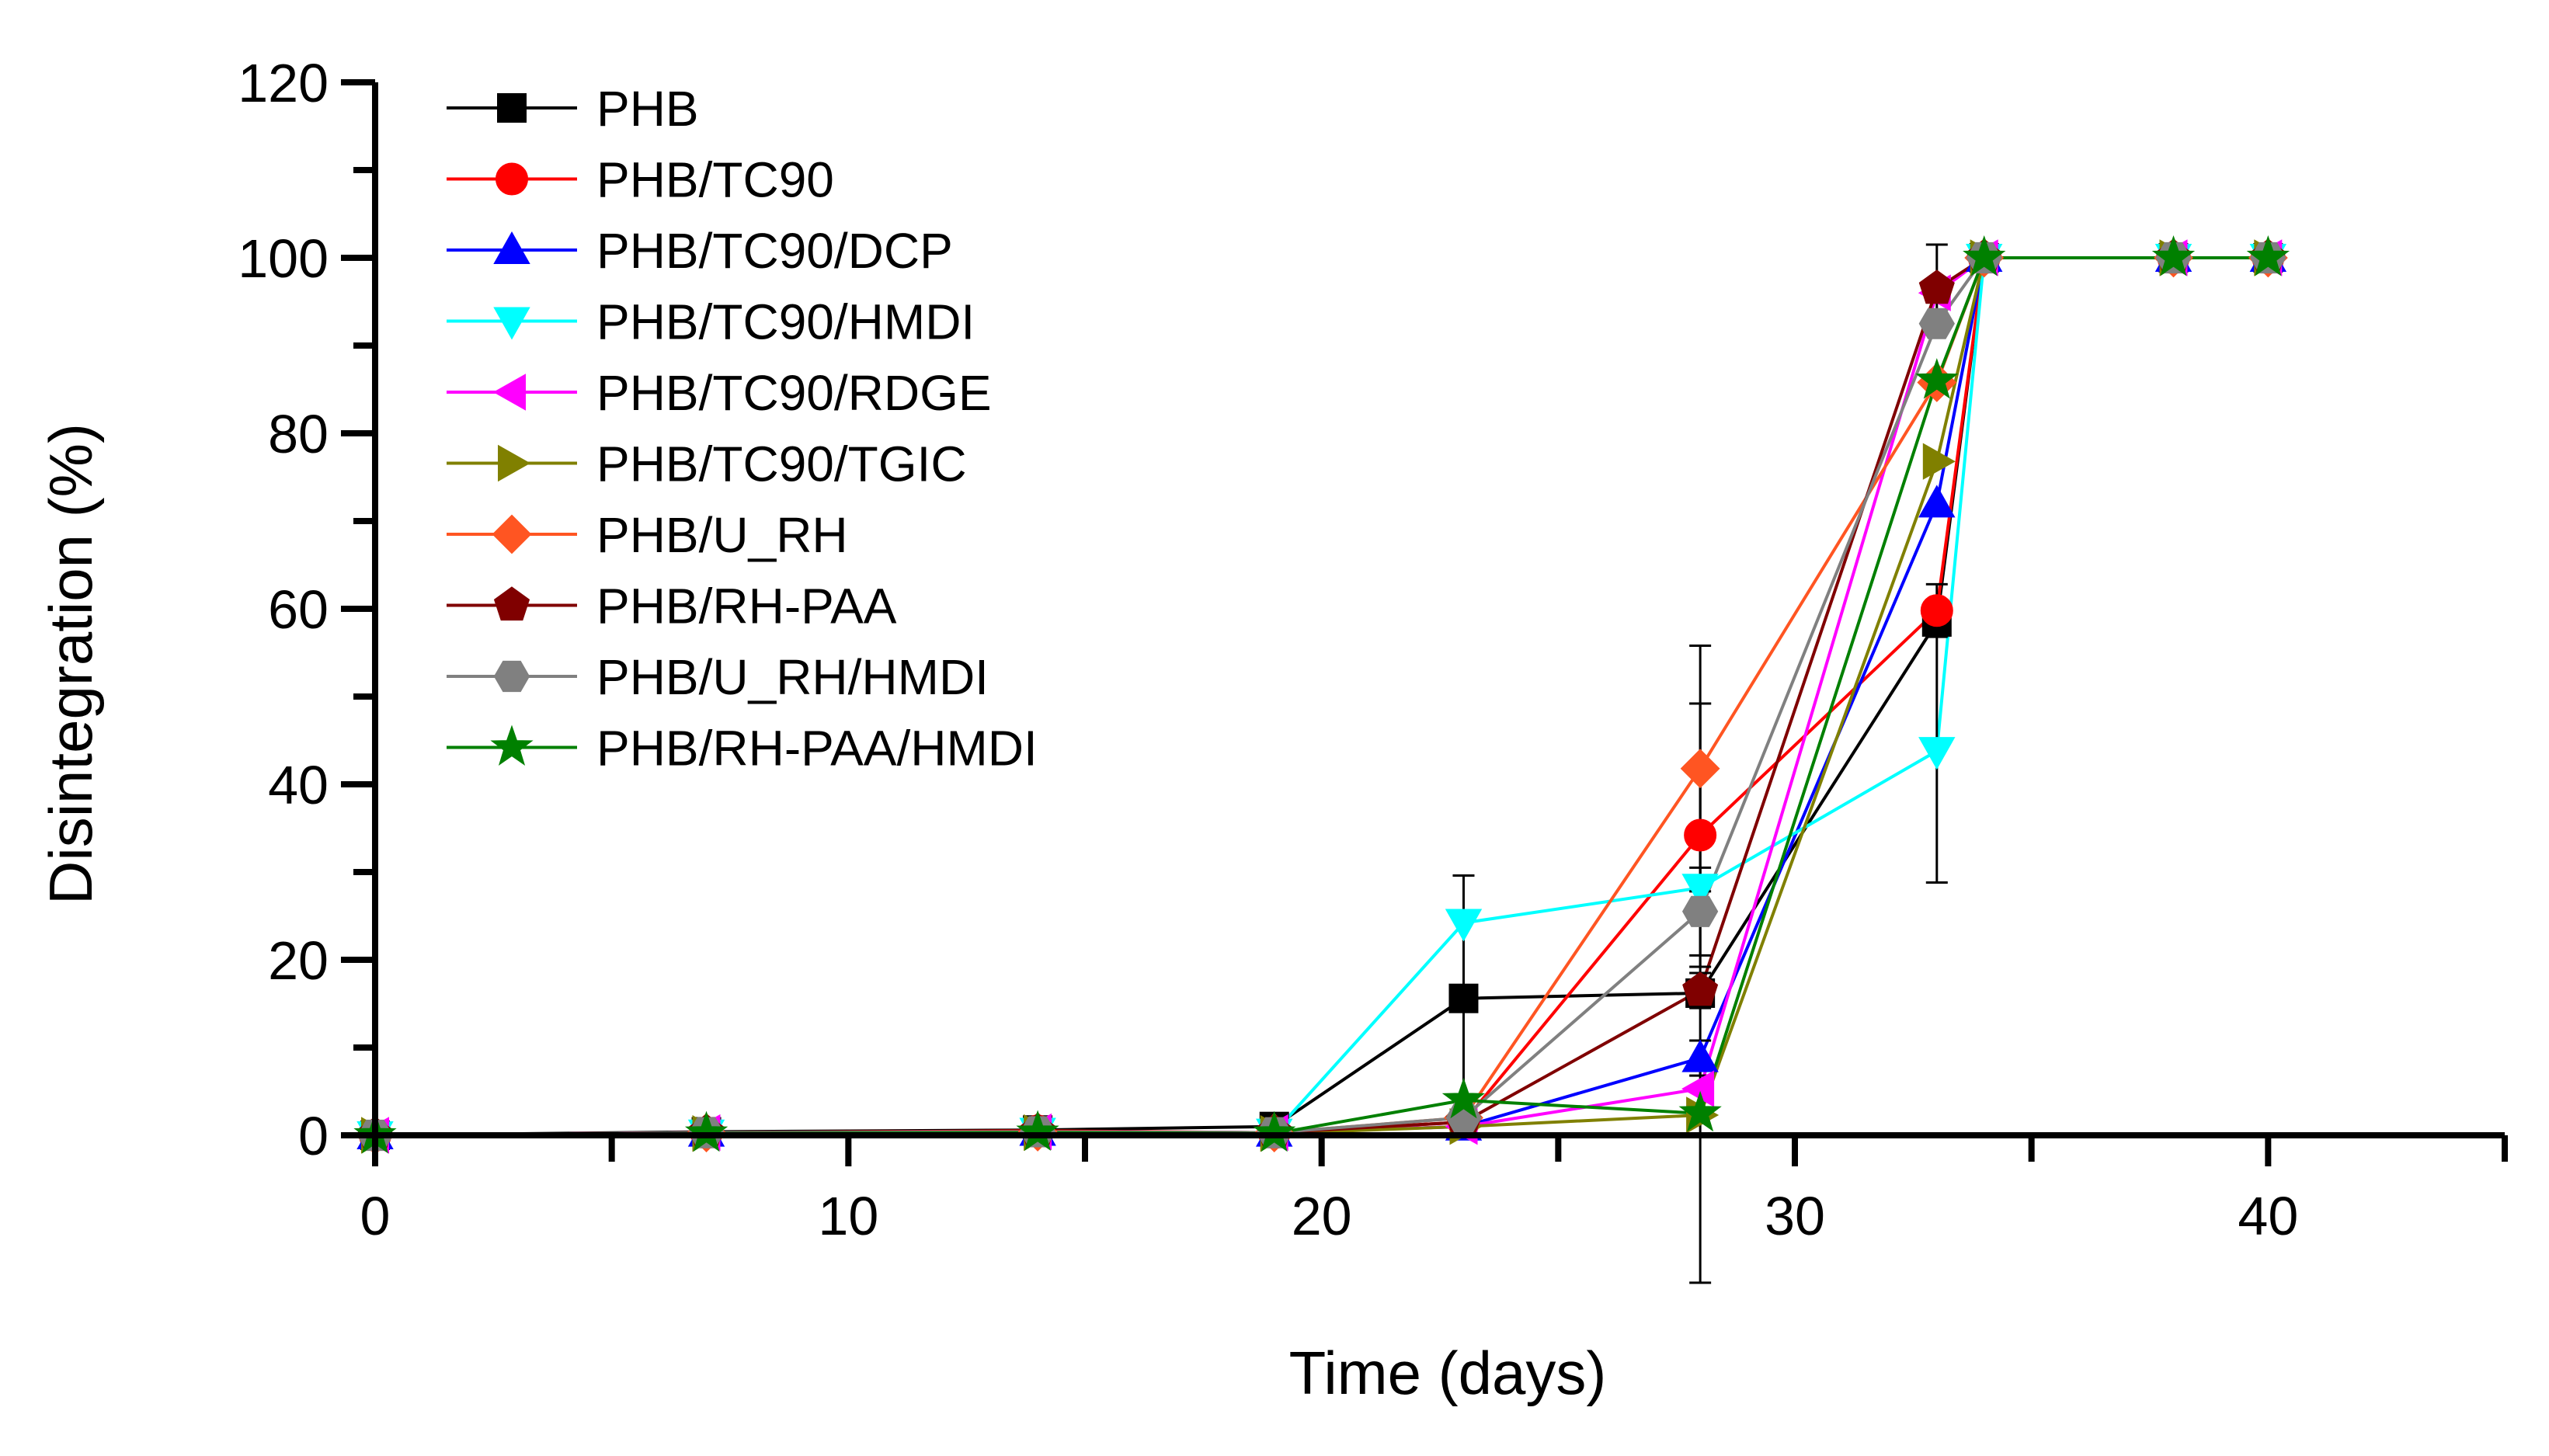 The width and height of the screenshot is (2549, 1456). Describe the element at coordinates (722, 535) in the screenshot. I see `legend-label: PHB/U_RH` at that location.